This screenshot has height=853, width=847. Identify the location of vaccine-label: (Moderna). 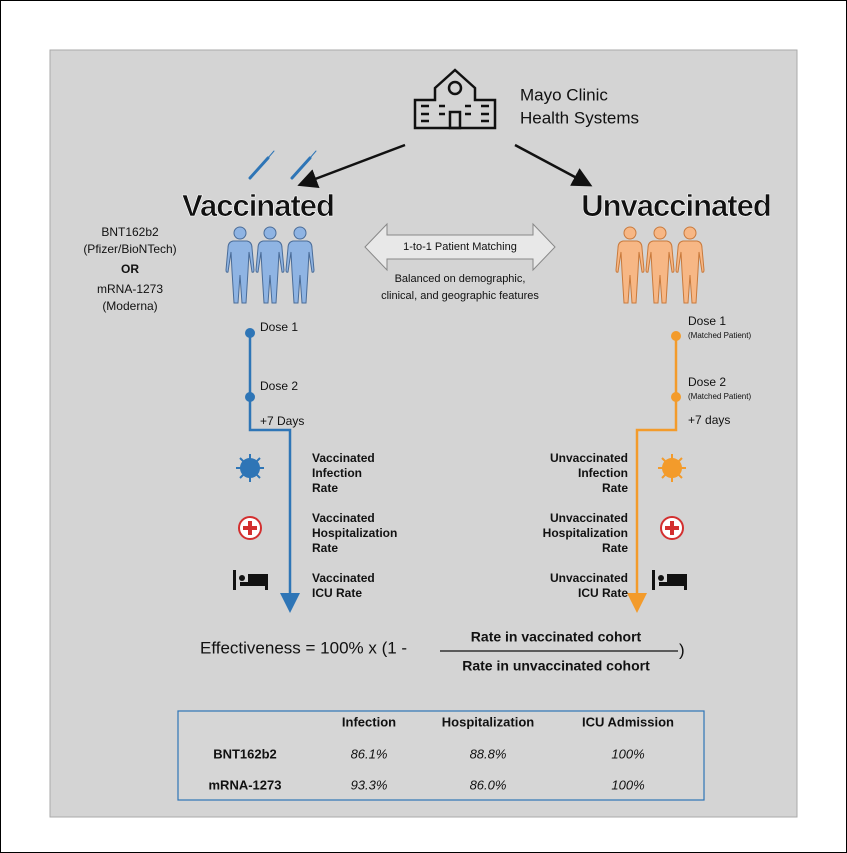
(129, 306).